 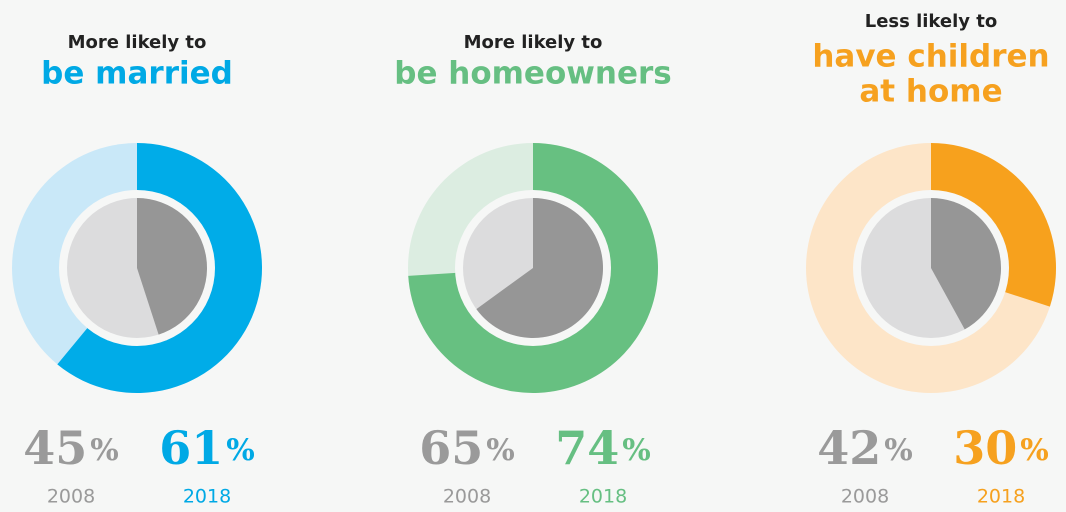 What do you see at coordinates (587, 448) in the screenshot?
I see `value-number: 74` at bounding box center [587, 448].